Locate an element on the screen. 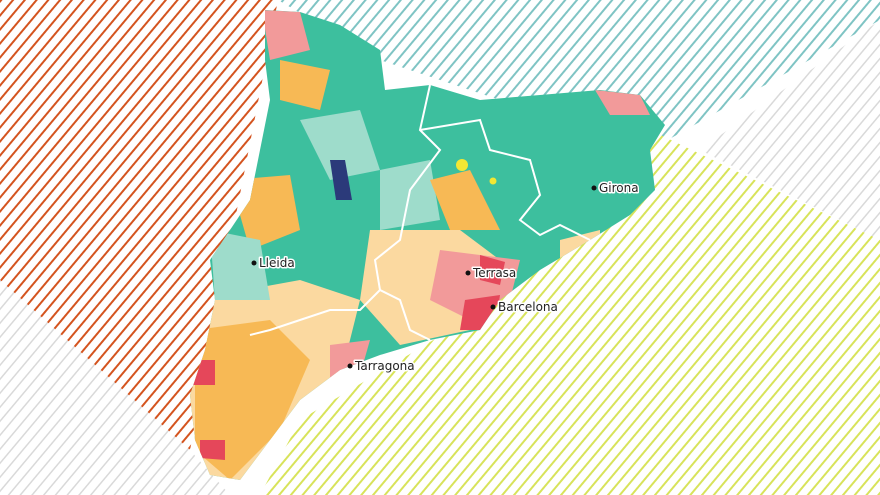 The width and height of the screenshot is (880, 495). city-label: Girona is located at coordinates (619, 188).